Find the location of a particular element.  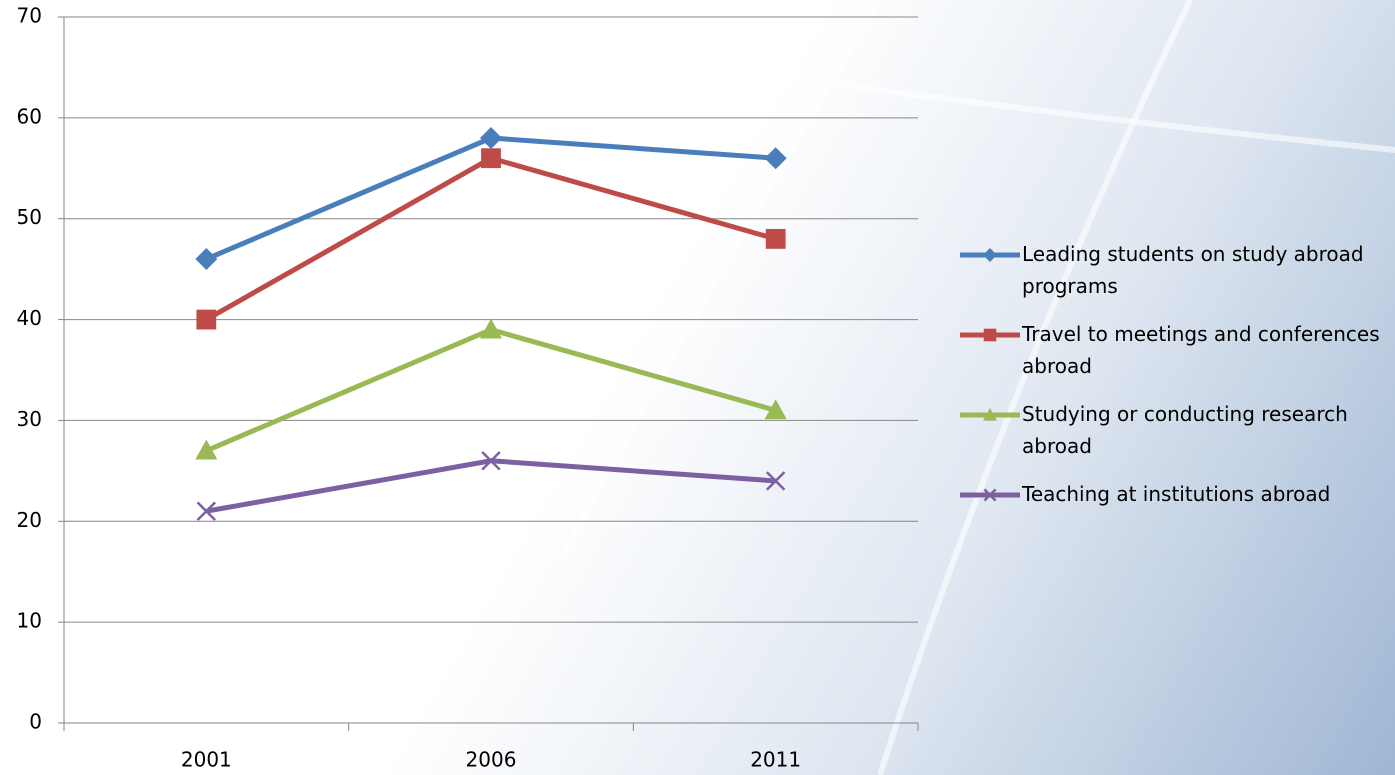

y-tick-label: 10 is located at coordinates (29, 621).